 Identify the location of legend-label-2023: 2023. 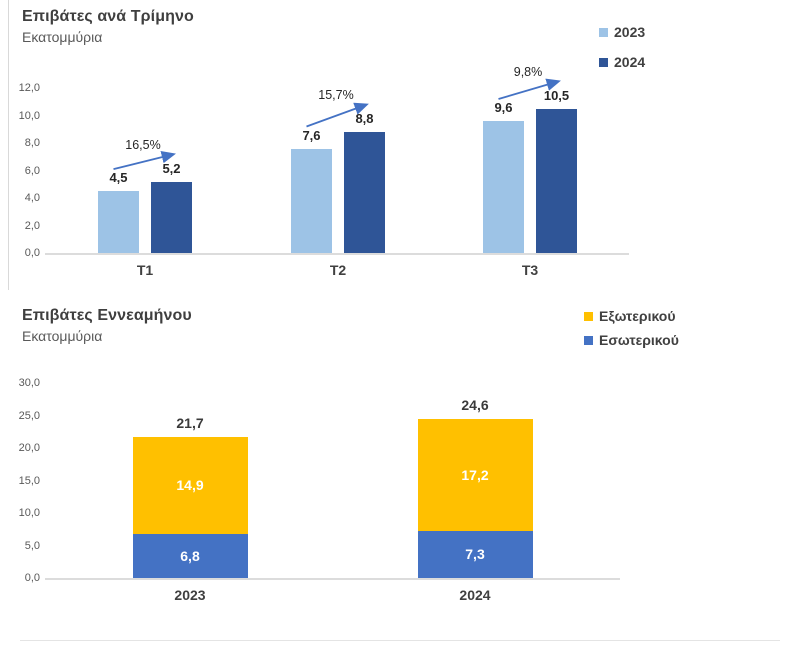
(630, 32).